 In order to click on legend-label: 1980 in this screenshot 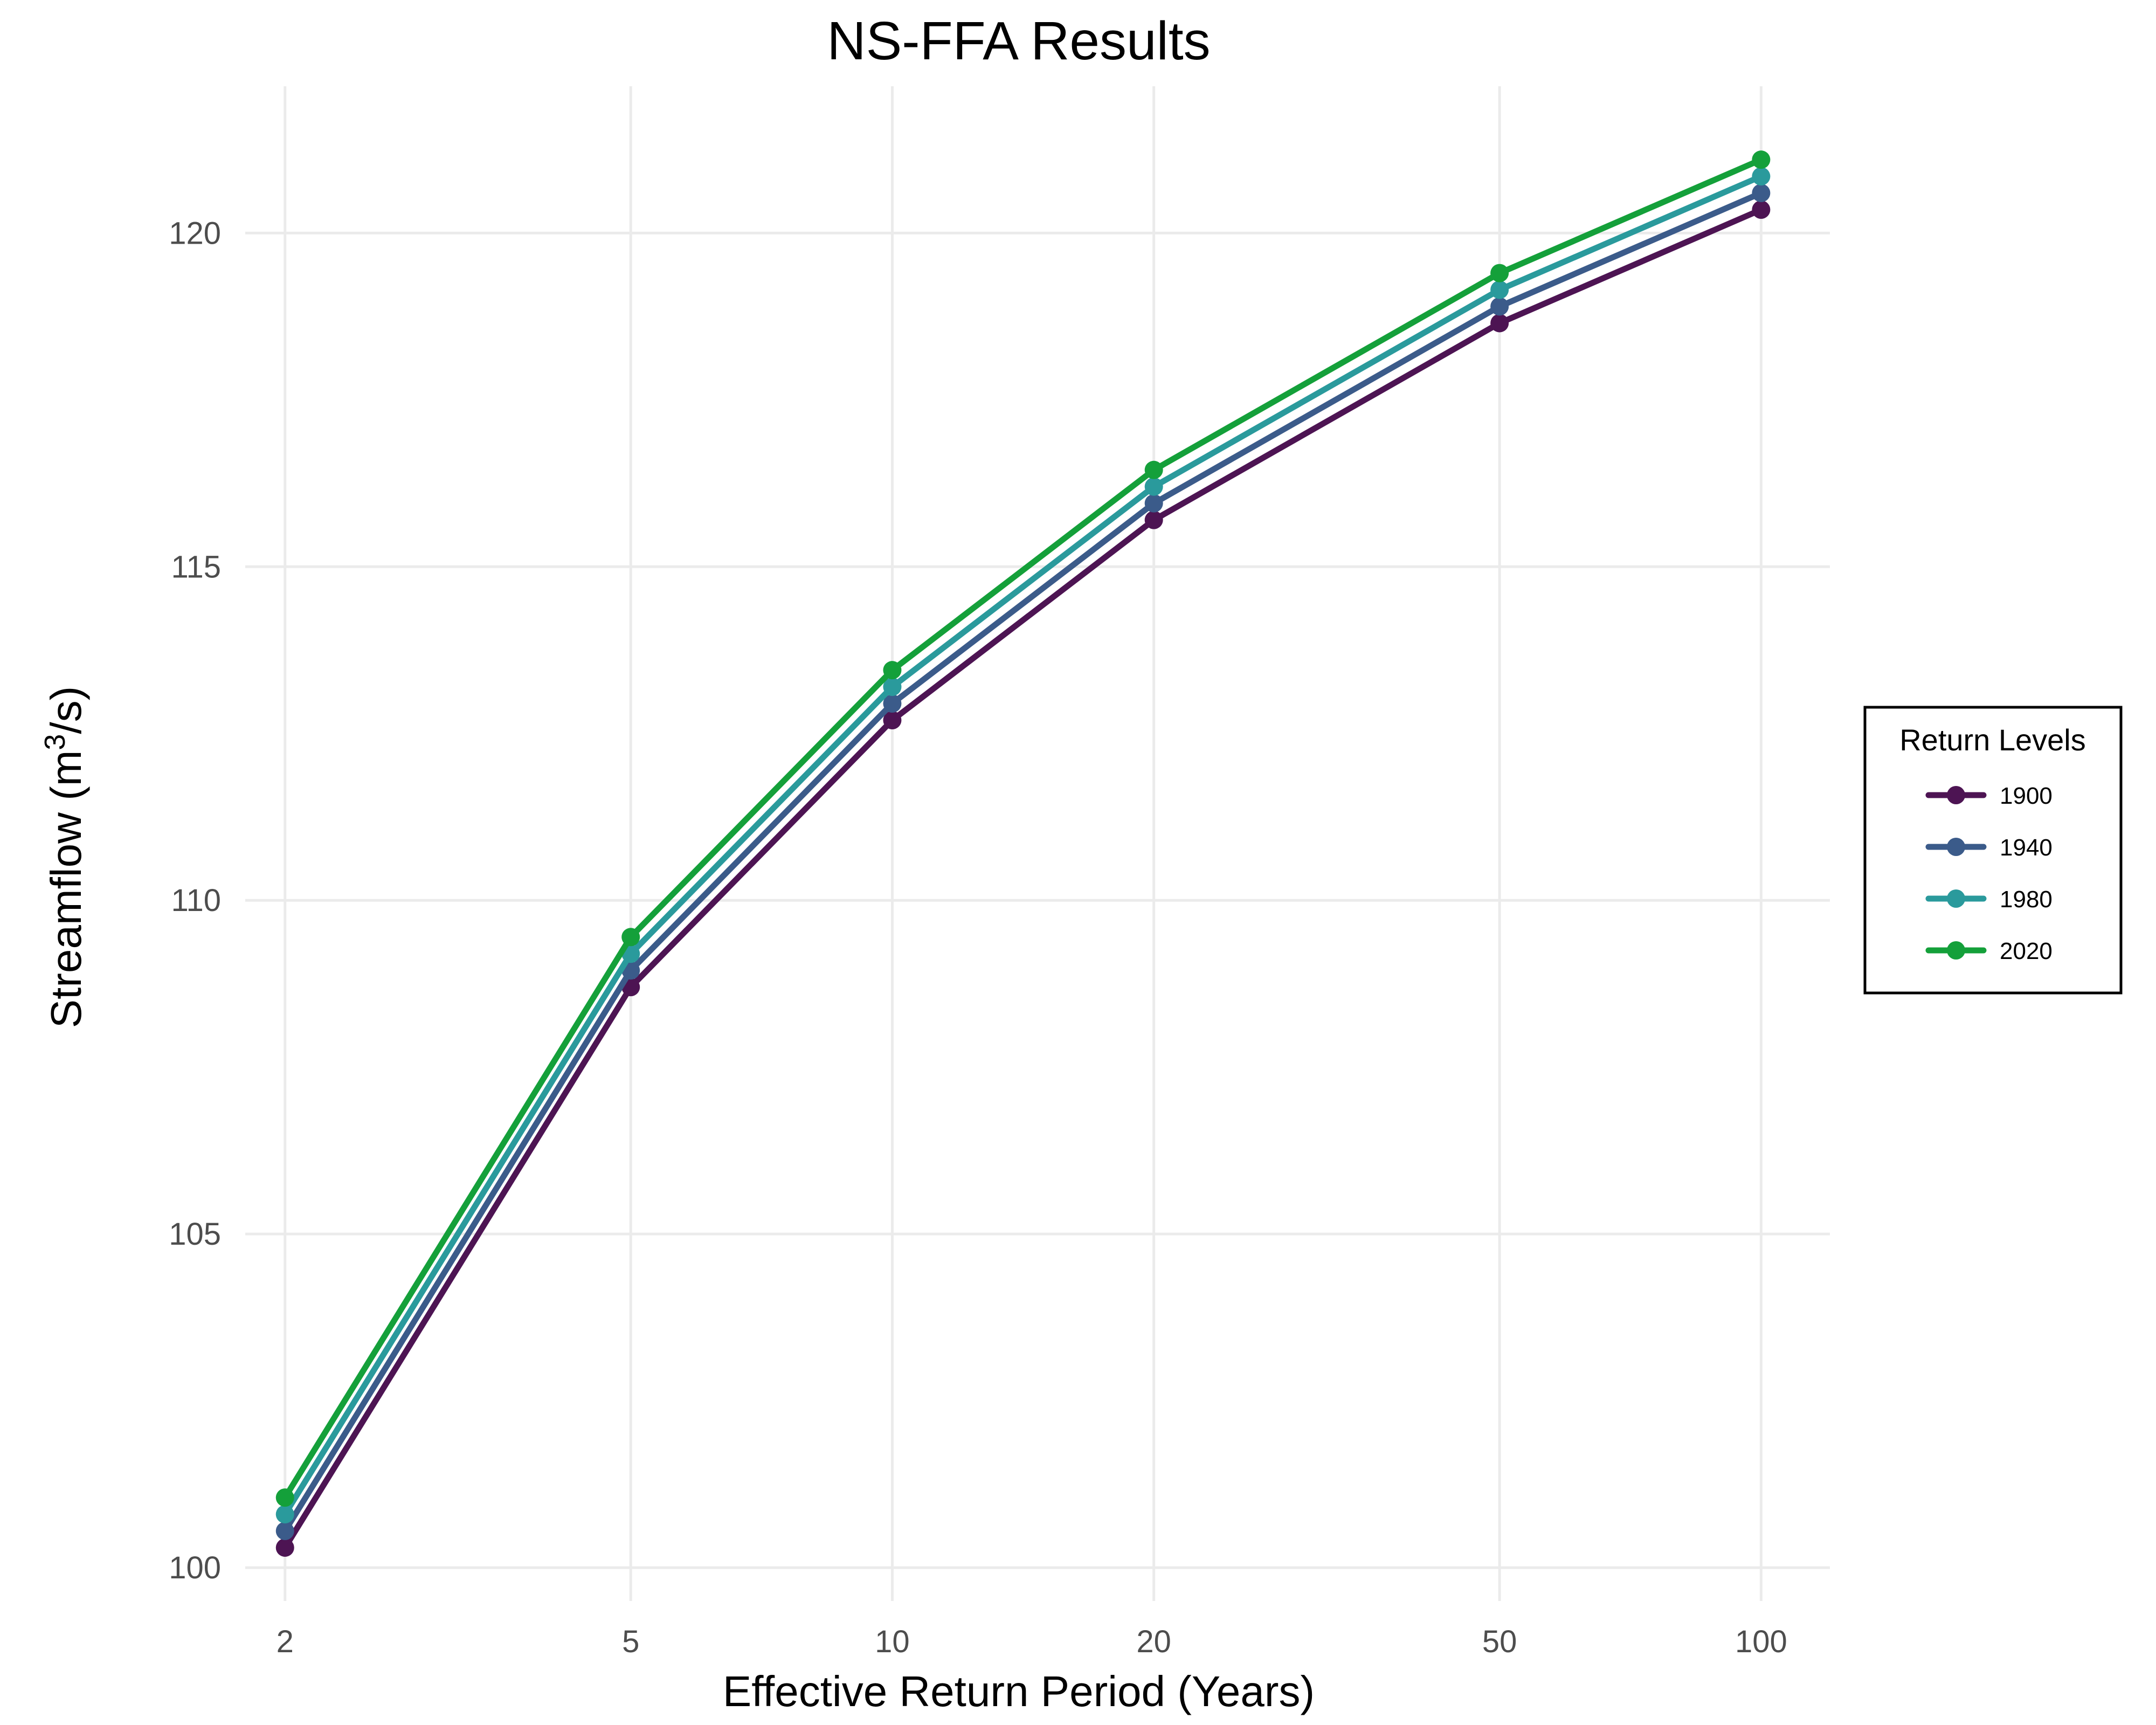, I will do `click(2027, 899)`.